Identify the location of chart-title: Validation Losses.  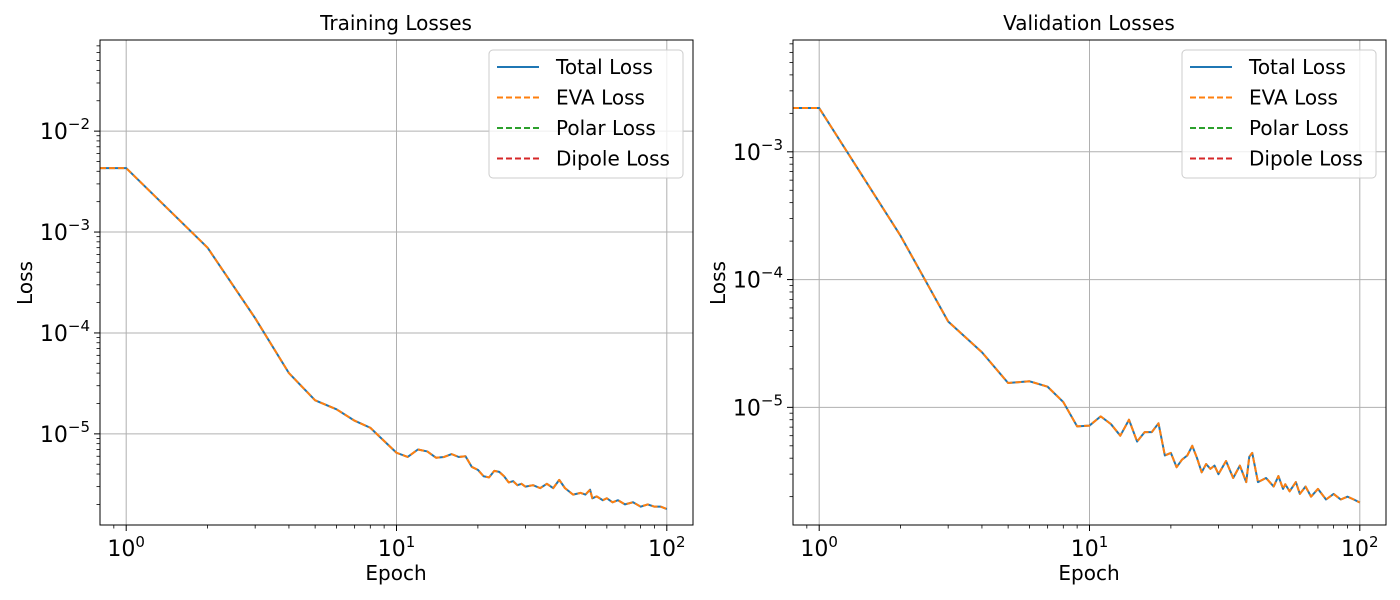
(1089, 23).